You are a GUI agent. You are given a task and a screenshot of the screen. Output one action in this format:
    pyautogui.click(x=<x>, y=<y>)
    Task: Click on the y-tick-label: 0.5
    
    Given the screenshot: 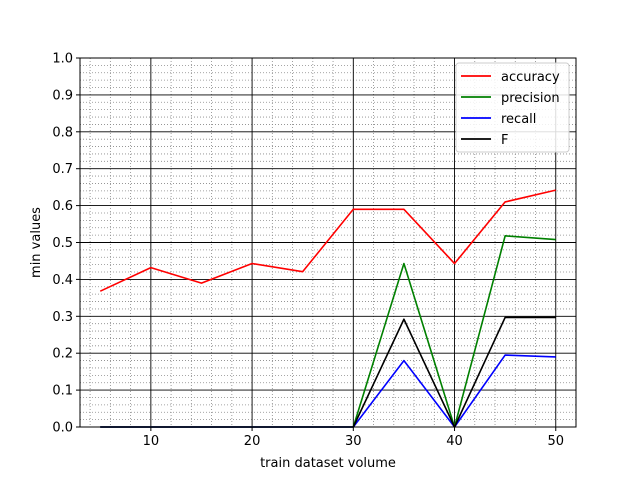 What is the action you would take?
    pyautogui.click(x=62, y=243)
    